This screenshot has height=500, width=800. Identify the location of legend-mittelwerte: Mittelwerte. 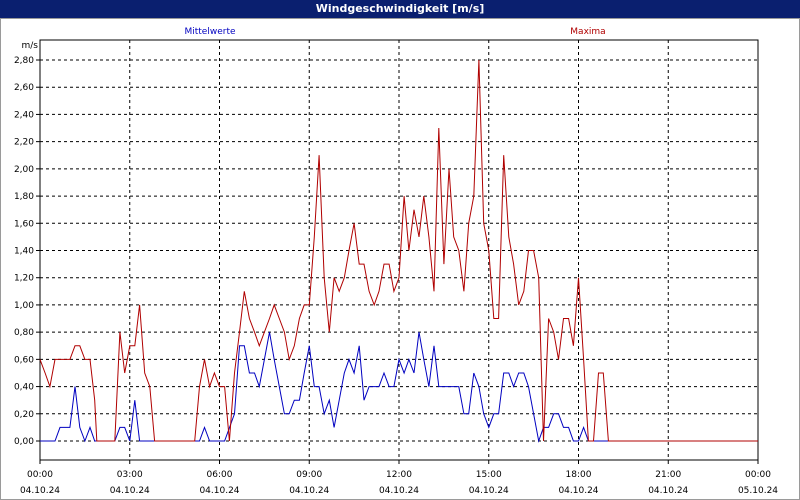
(209, 32).